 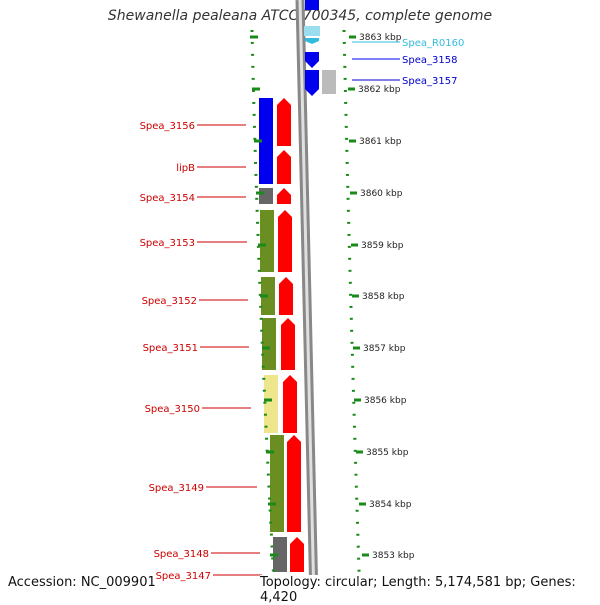 I want to click on scale-label: 3858 kbp, so click(x=383, y=297).